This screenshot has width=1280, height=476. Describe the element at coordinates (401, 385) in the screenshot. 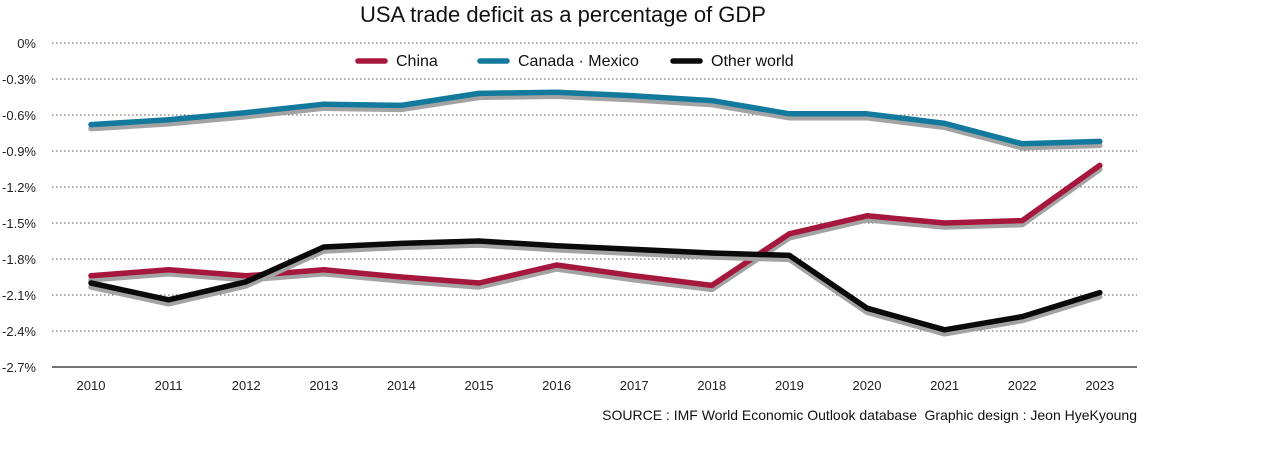

I see `x-tick-label: 2014` at that location.